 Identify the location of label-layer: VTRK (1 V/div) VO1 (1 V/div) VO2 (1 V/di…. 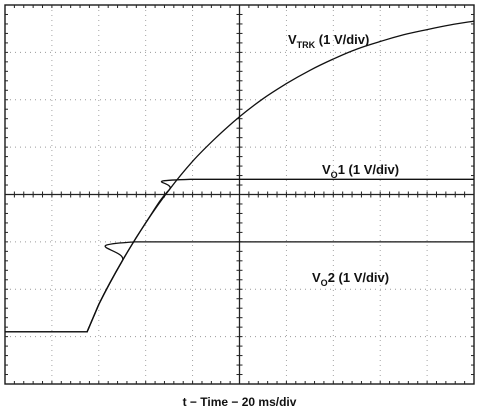
(343, 160).